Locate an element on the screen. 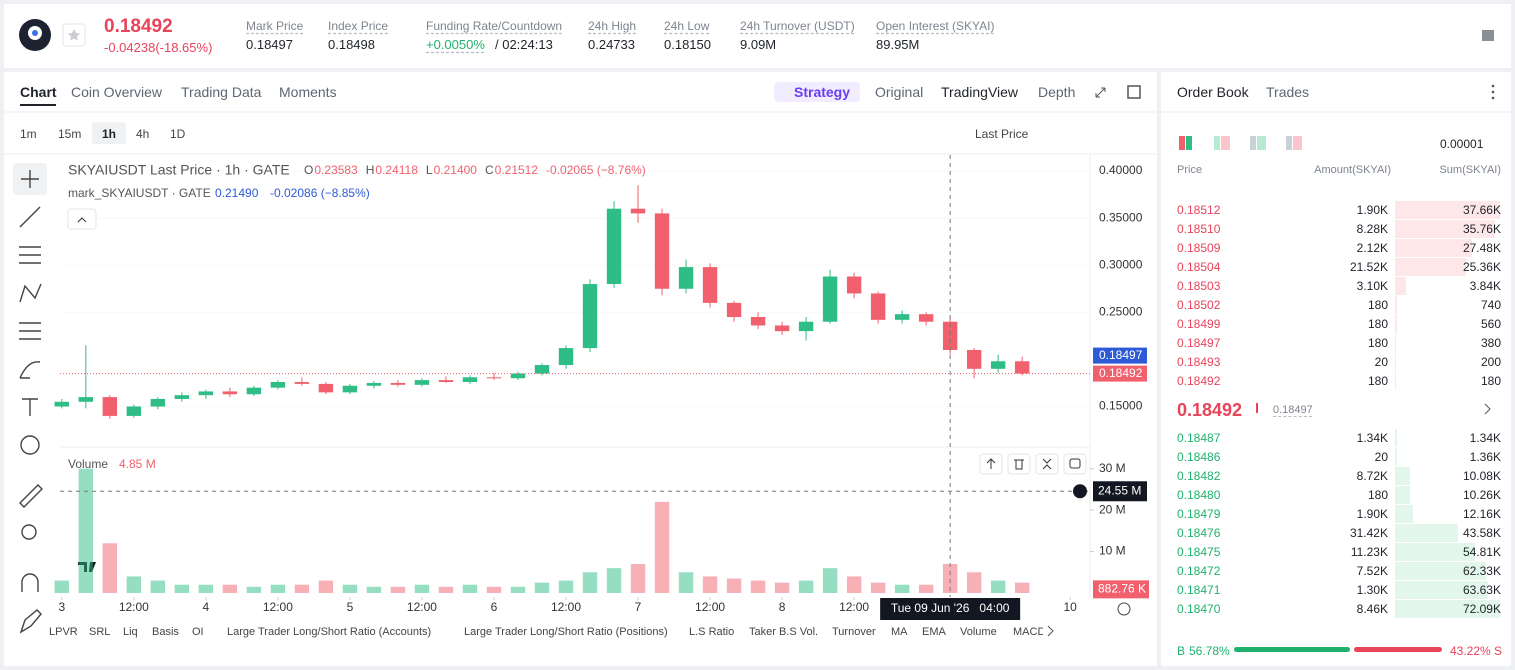 Image resolution: width=1515 pixels, height=670 pixels. view-tab: Original is located at coordinates (899, 92).